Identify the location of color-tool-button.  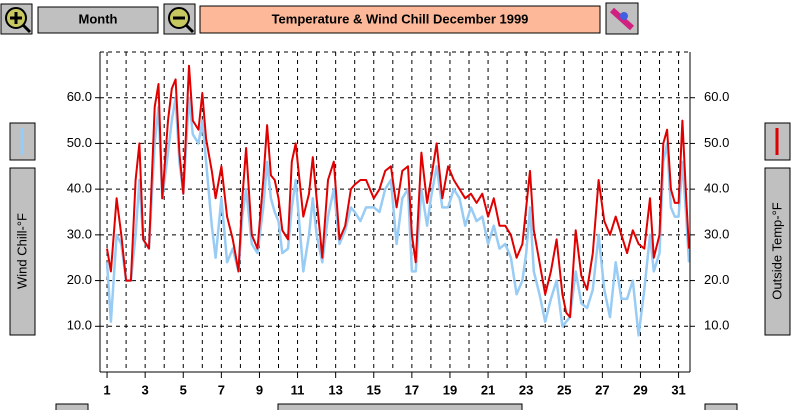
(622, 18).